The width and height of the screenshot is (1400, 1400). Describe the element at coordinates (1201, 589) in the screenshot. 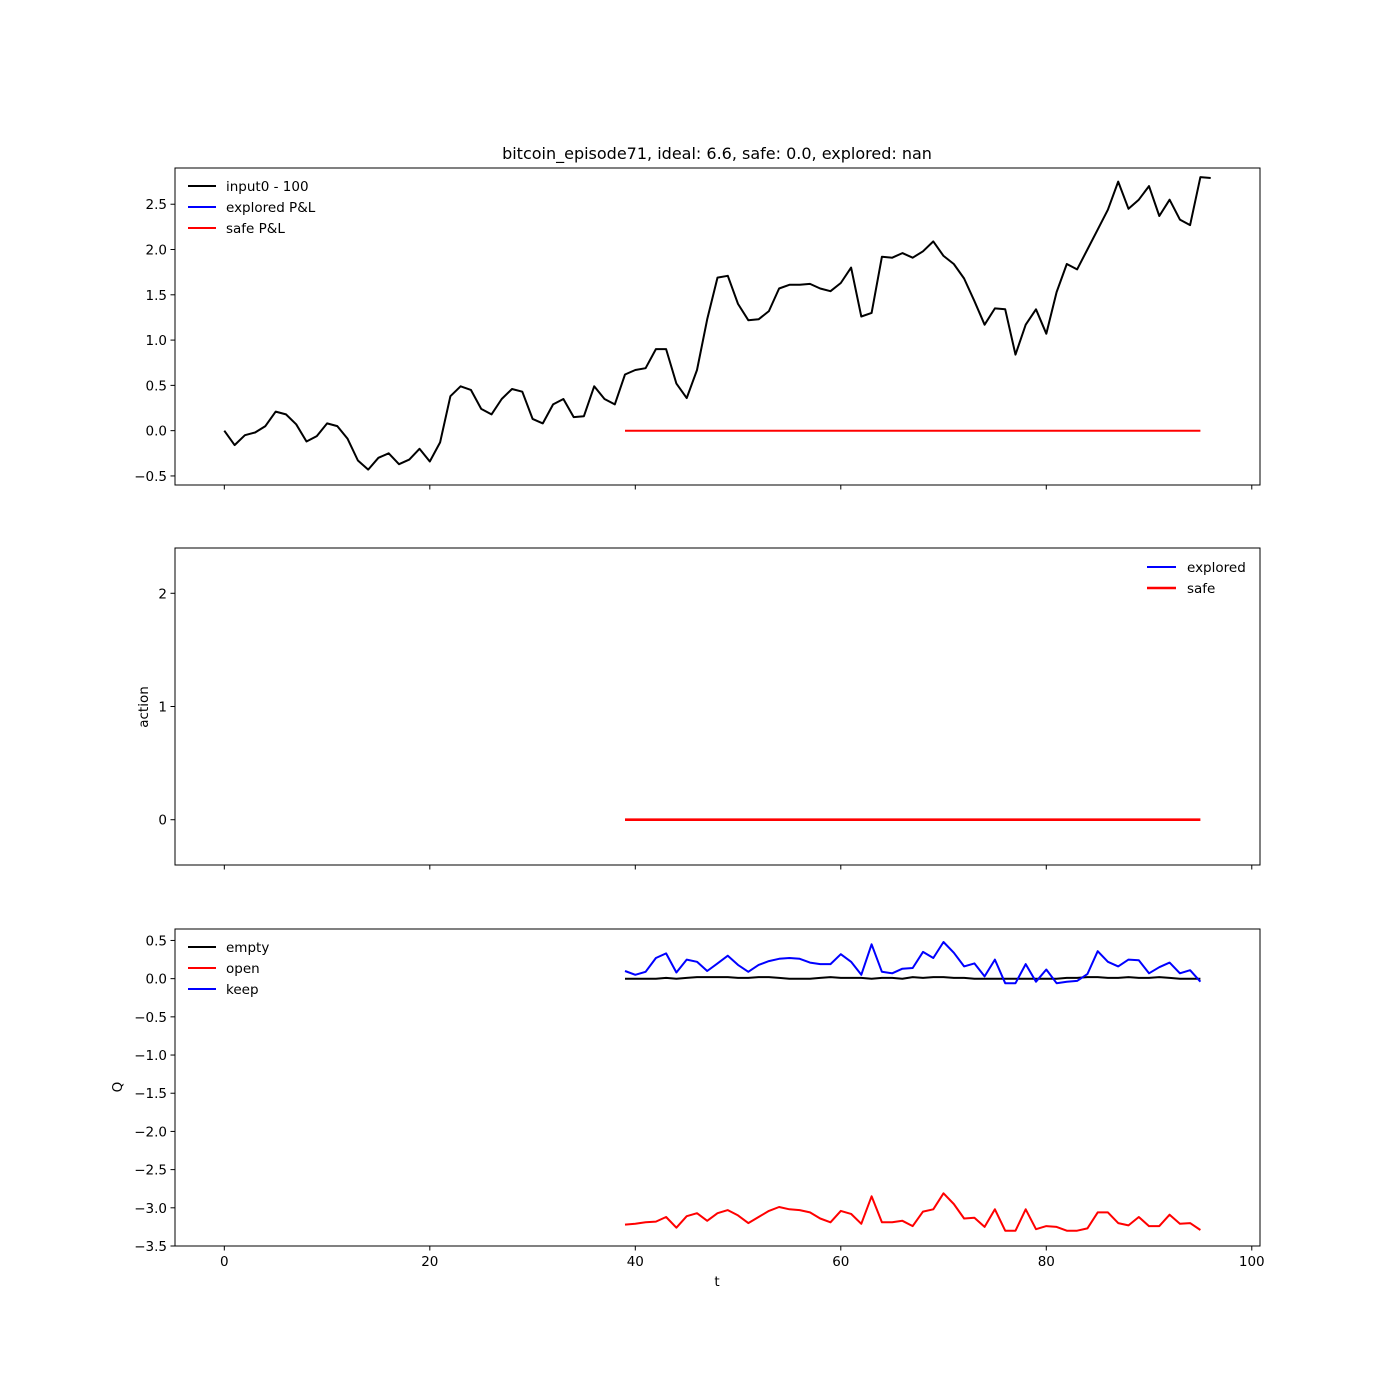

I see `legend-label-safe: safe` at that location.